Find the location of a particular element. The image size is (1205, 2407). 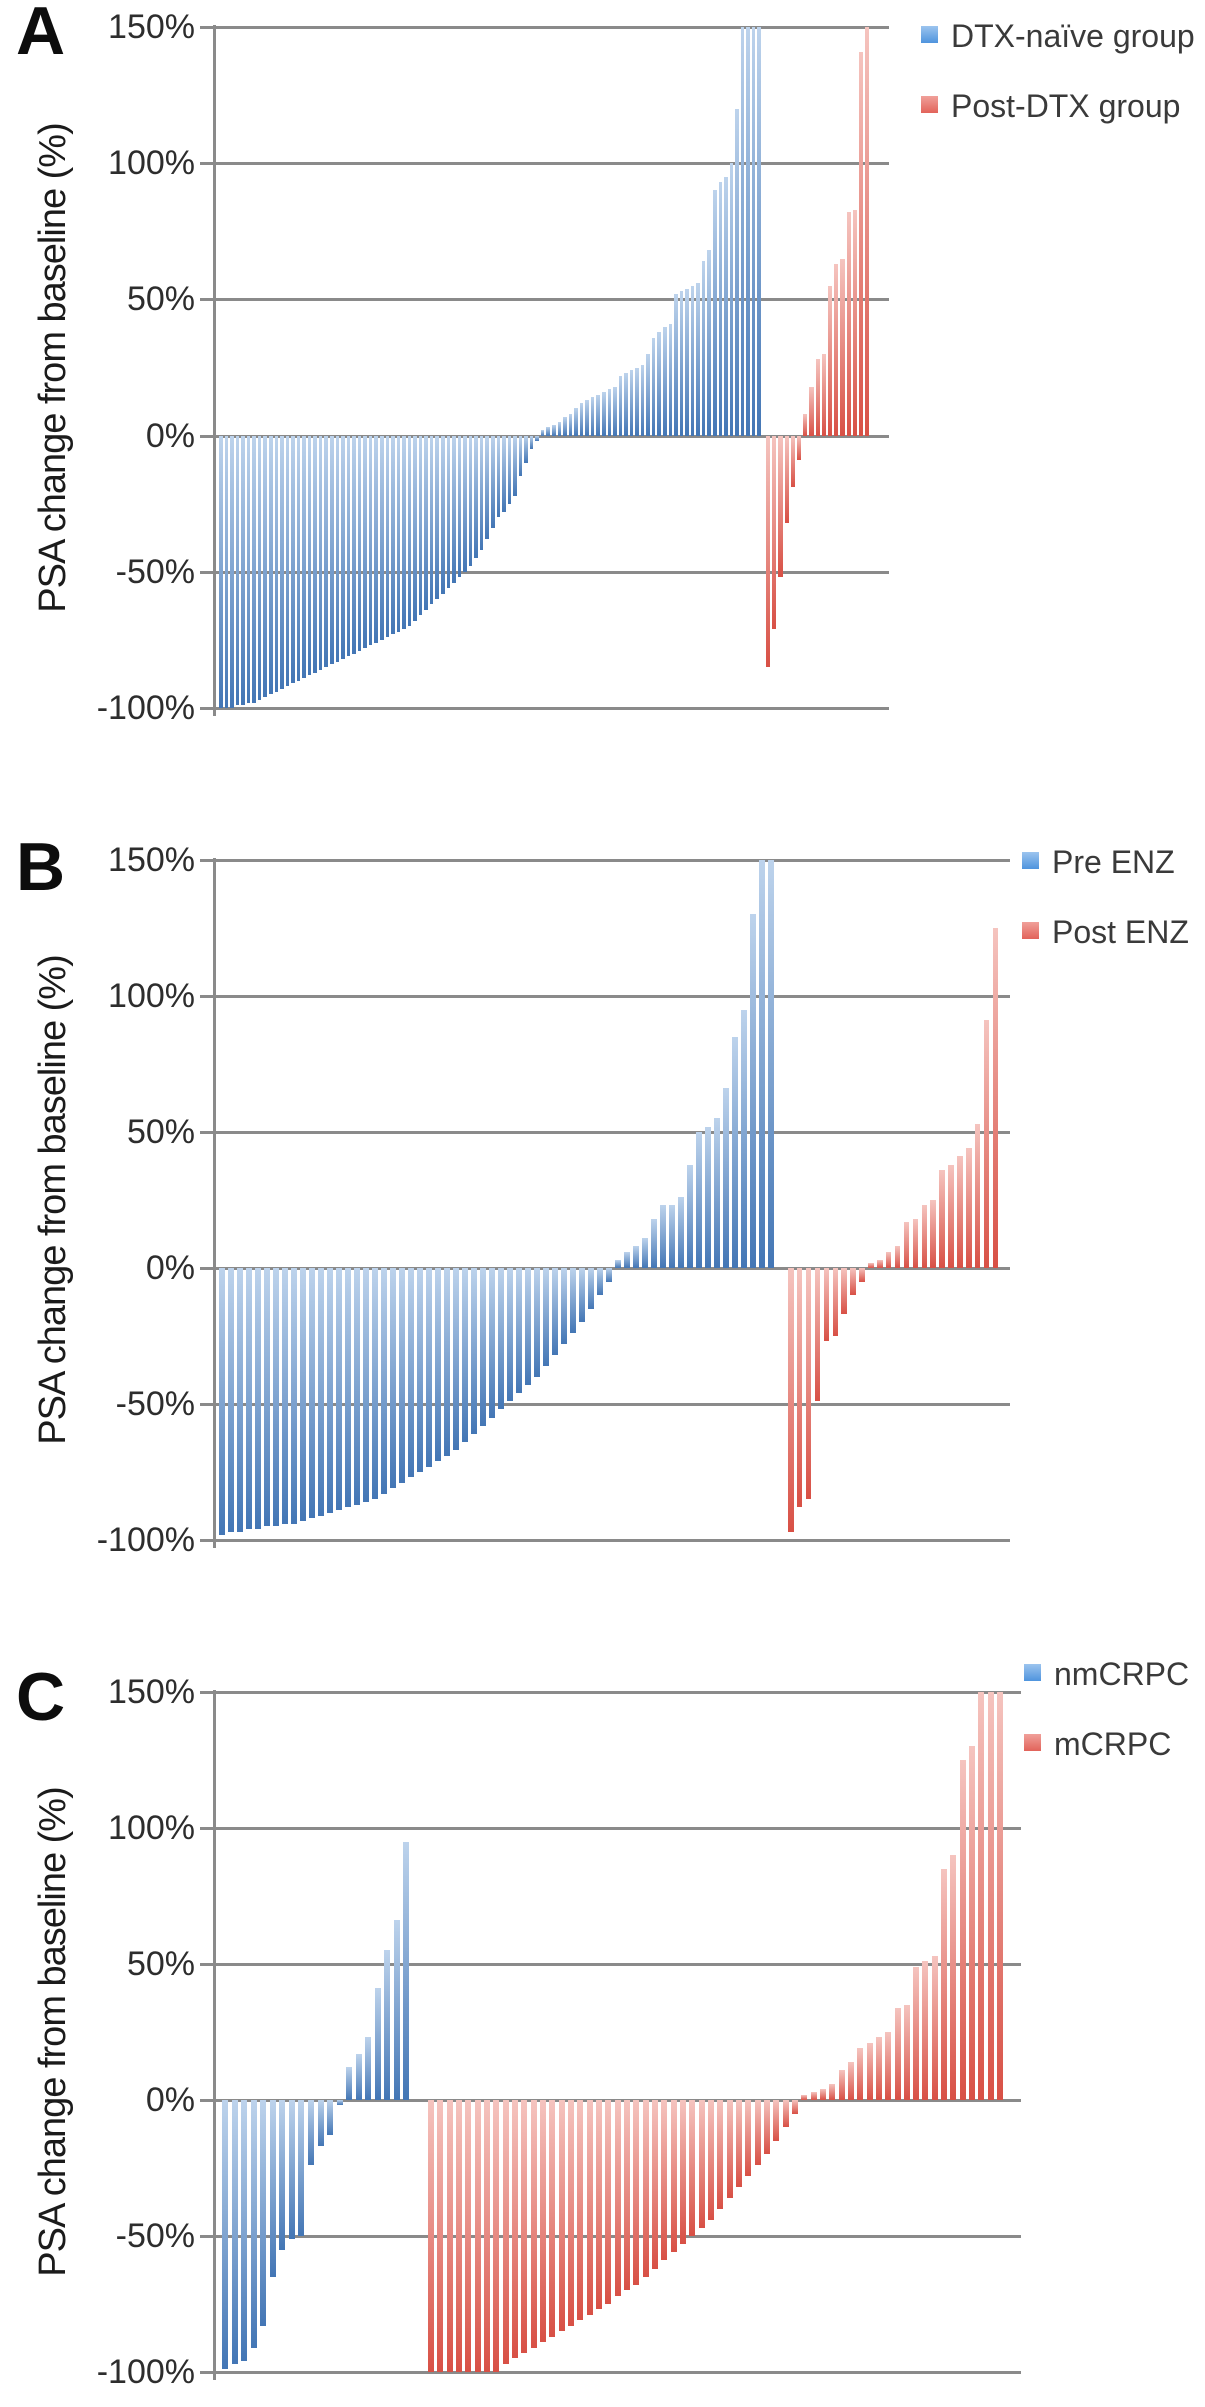

legend-item: nmCRPC is located at coordinates (1106, 1677).